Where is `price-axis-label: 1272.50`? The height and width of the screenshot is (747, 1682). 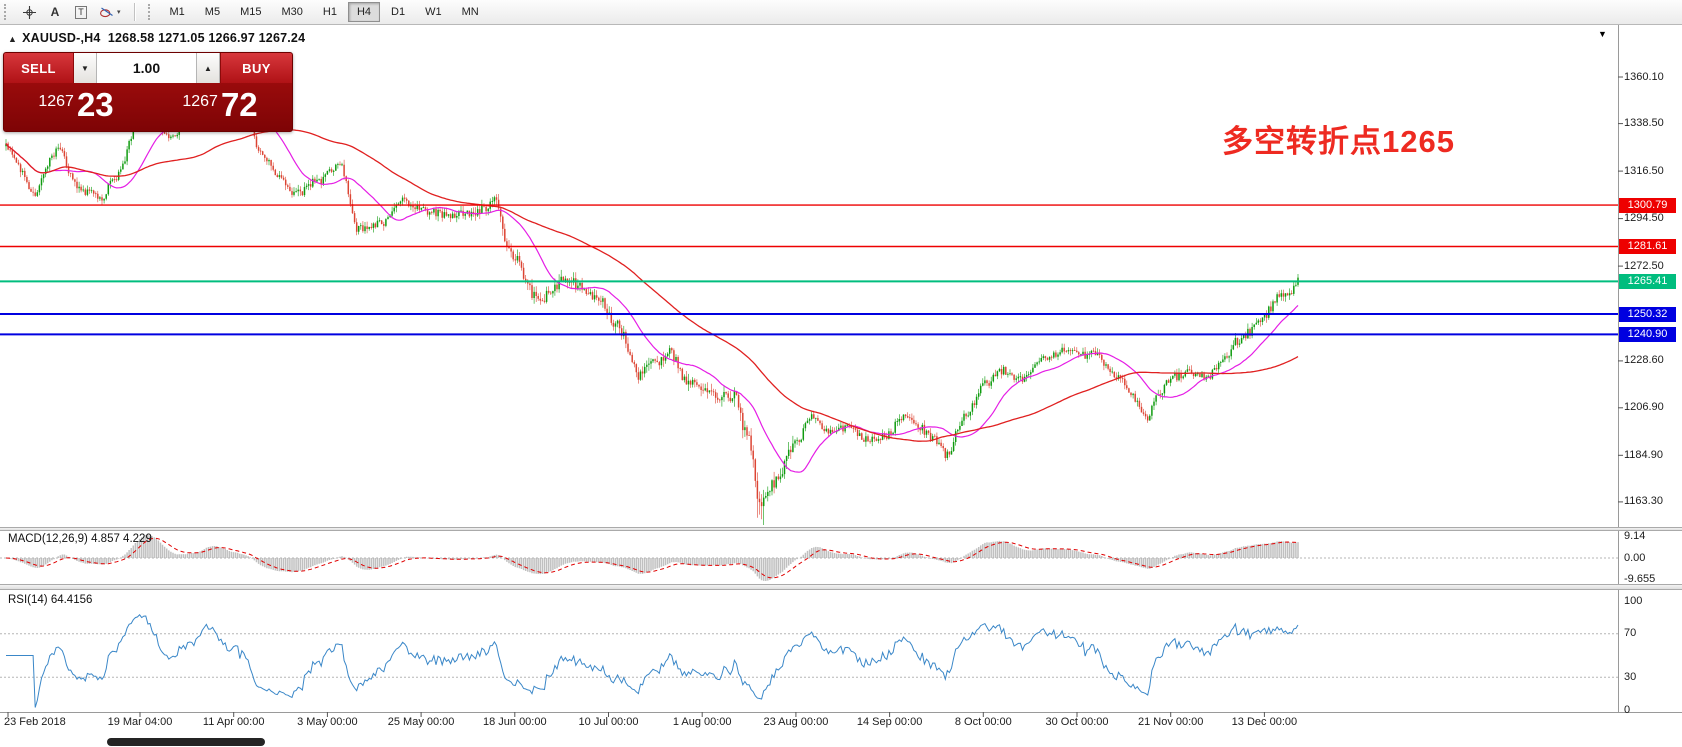
price-axis-label: 1272.50 is located at coordinates (1644, 265).